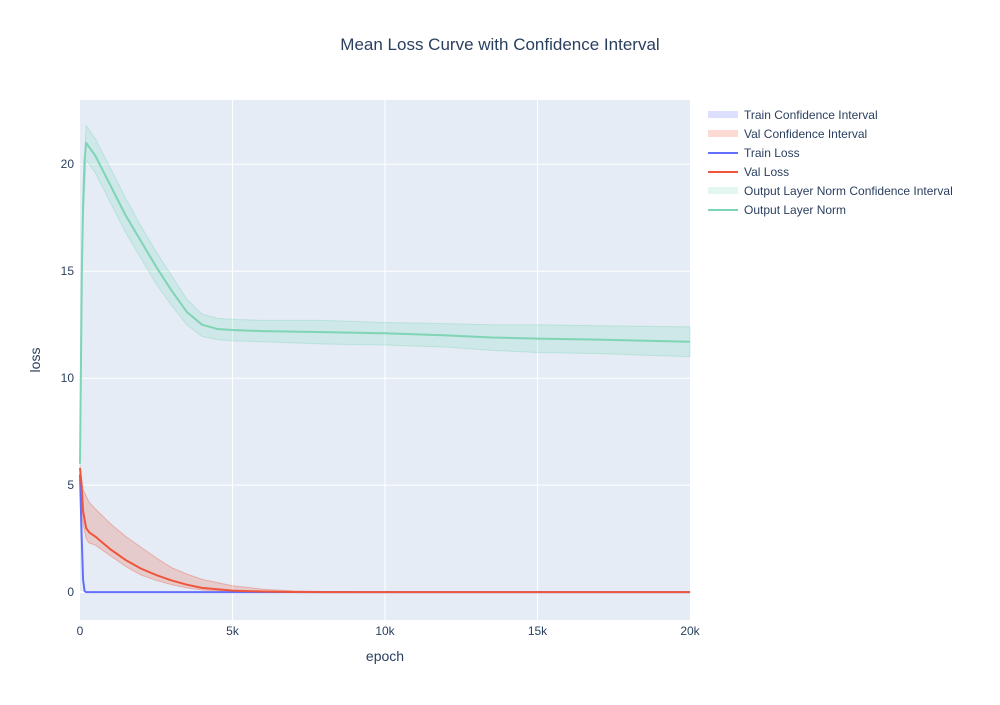  Describe the element at coordinates (772, 153) in the screenshot. I see `legend-label: Train Loss` at that location.